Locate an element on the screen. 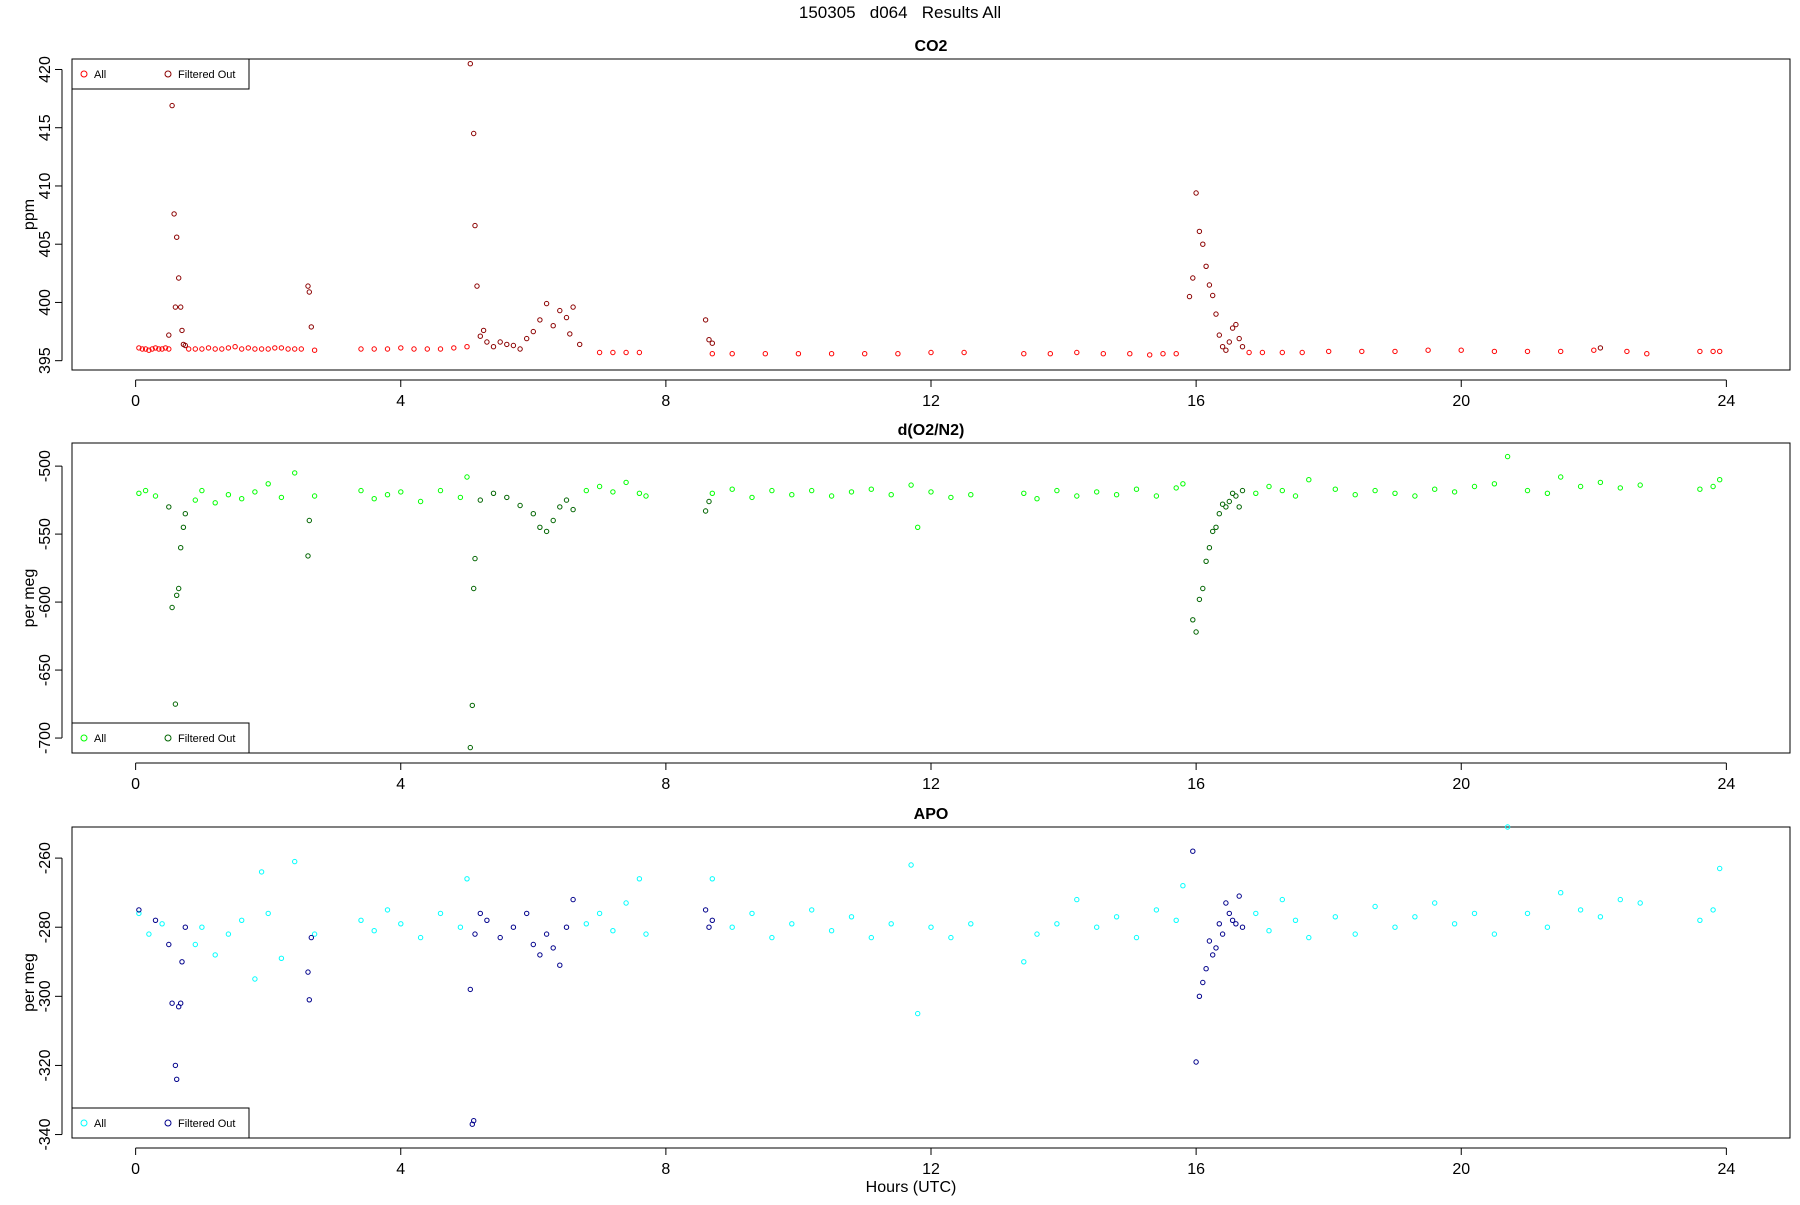  x-tick-label: 4 is located at coordinates (400, 401).